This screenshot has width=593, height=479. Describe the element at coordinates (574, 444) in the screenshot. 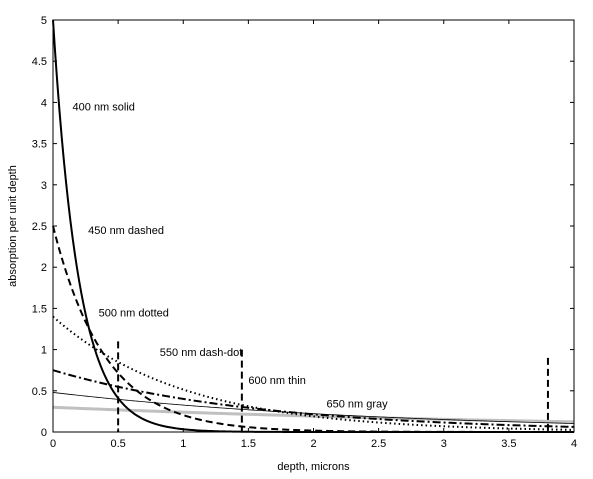

I see `x-tick-label: 4` at that location.